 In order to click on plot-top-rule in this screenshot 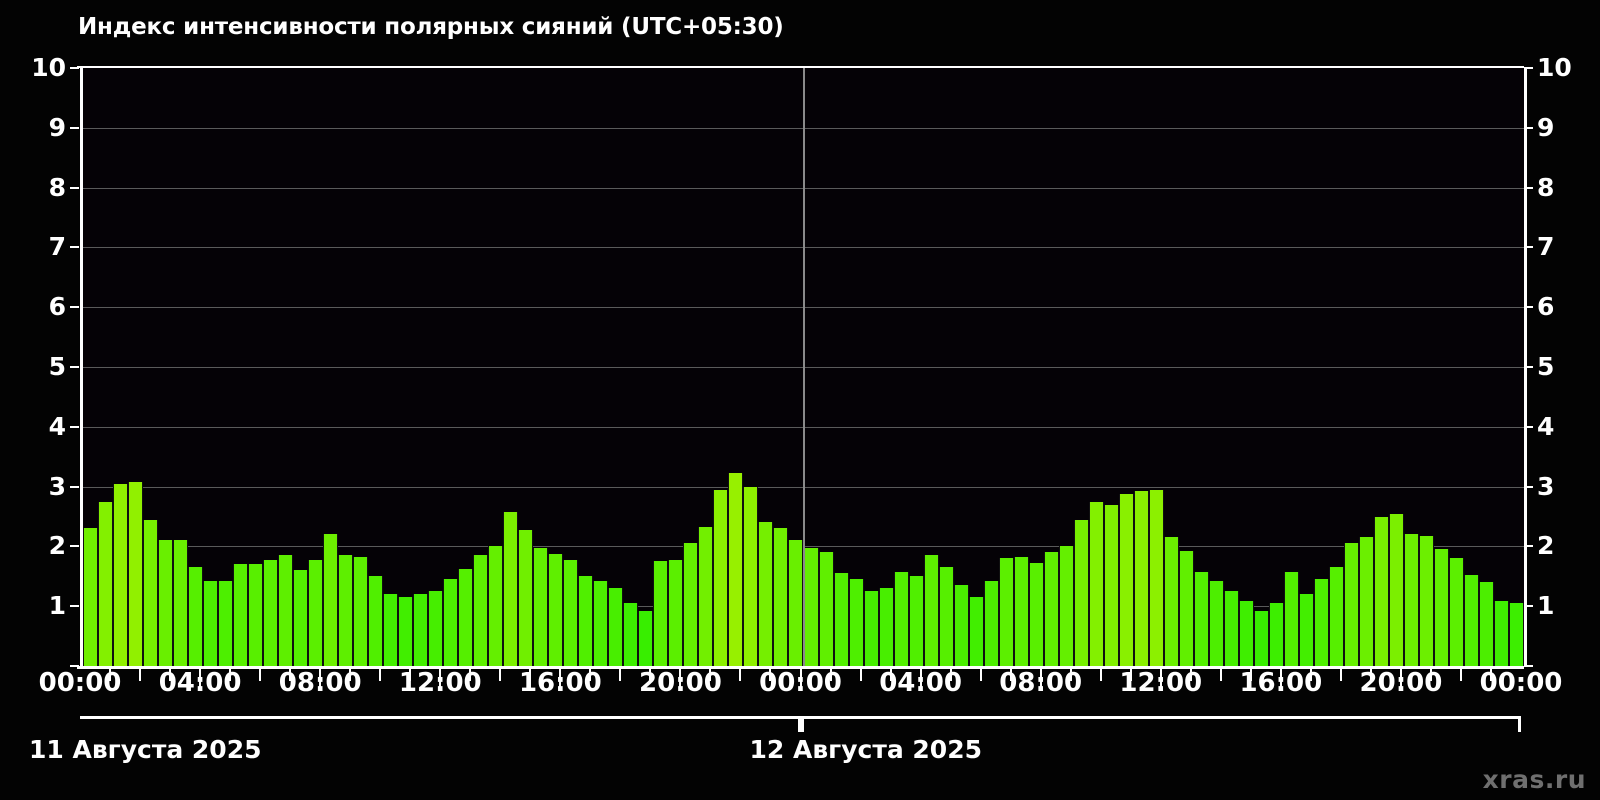, I will do `click(800, 67)`.